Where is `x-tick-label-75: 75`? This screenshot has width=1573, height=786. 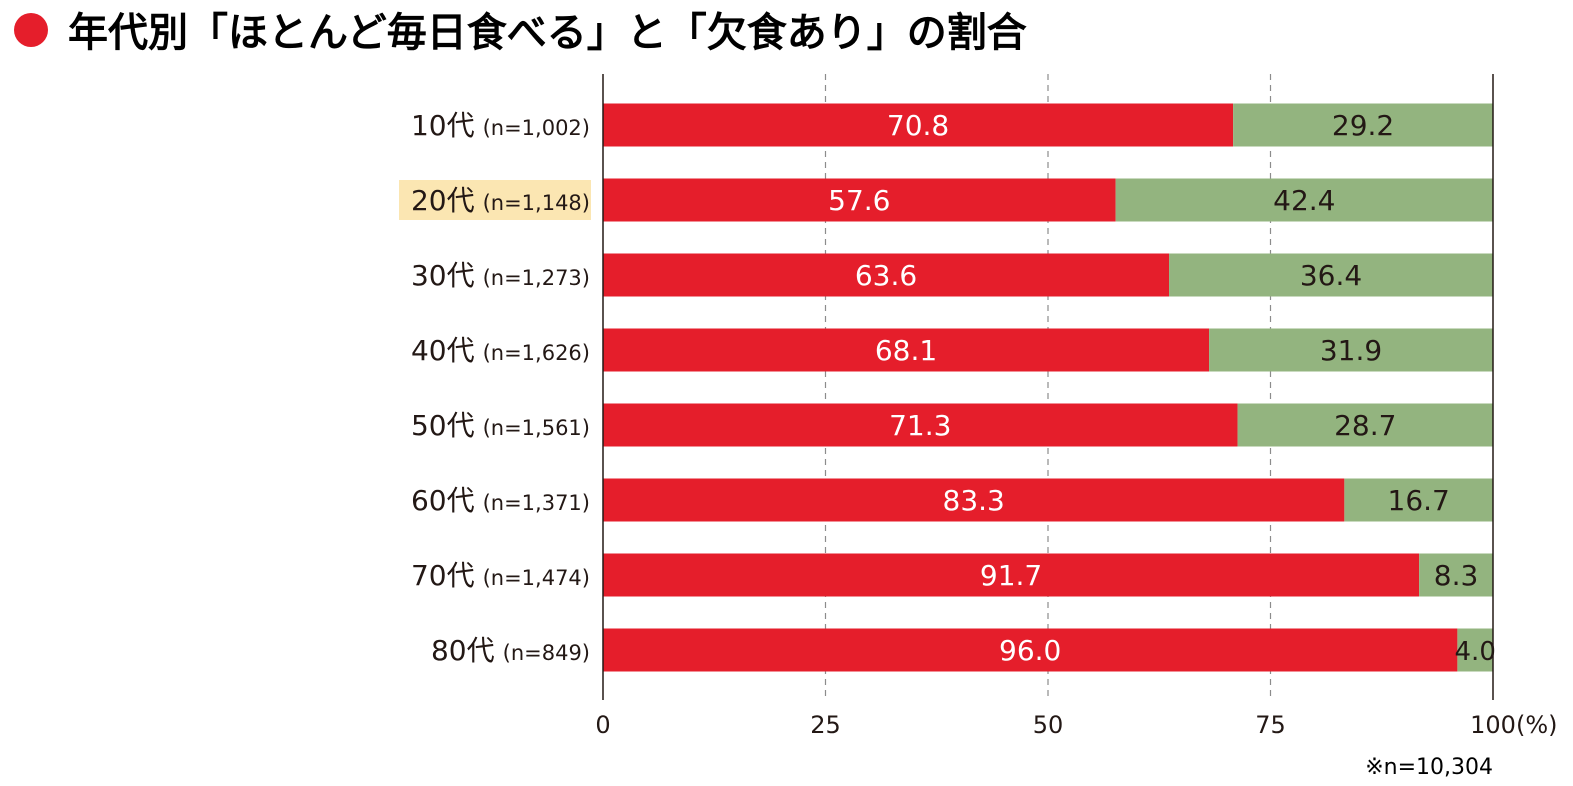 x-tick-label-75: 75 is located at coordinates (1270, 725).